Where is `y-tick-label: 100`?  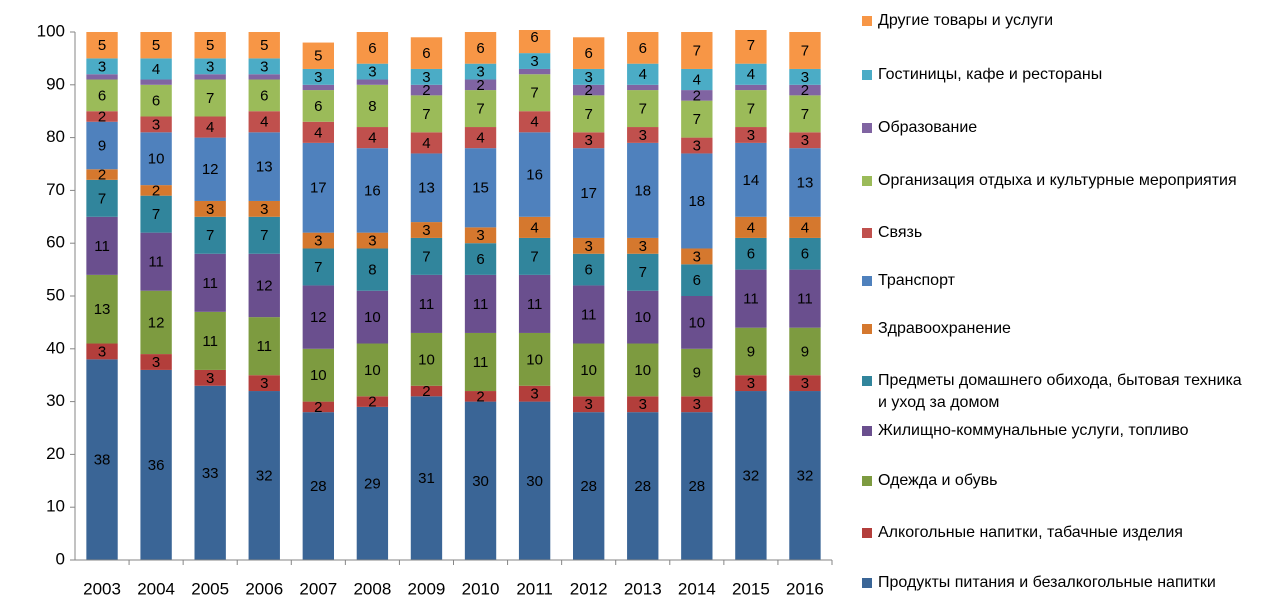 y-tick-label: 100 is located at coordinates (51, 30).